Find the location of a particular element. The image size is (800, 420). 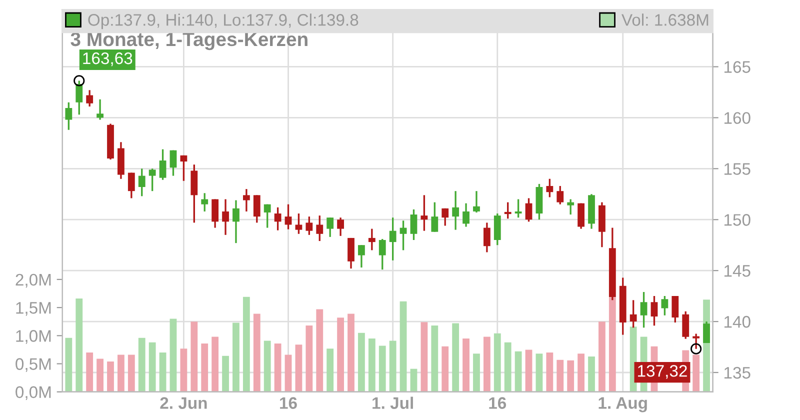

y-tick-label: 145 is located at coordinates (737, 271).